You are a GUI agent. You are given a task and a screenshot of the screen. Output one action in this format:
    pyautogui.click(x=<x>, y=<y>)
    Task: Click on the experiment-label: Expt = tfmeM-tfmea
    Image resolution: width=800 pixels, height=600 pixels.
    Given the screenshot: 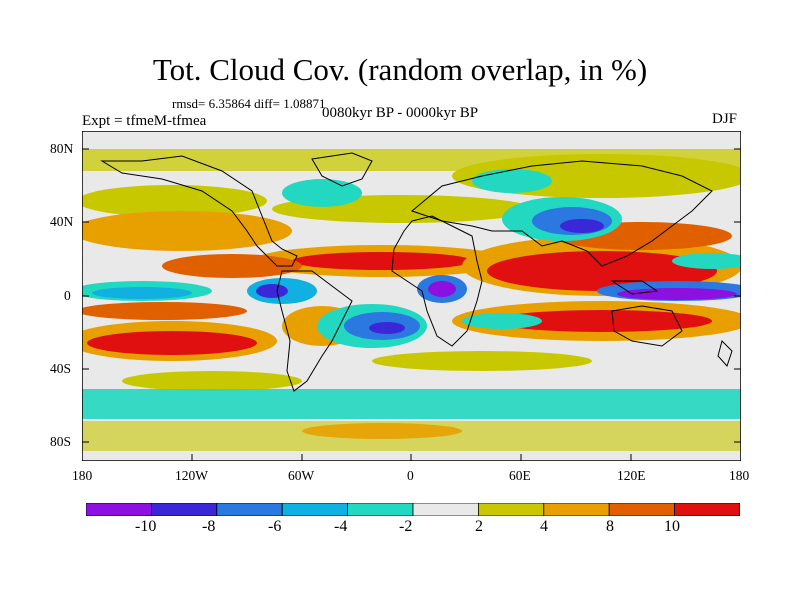 What is the action you would take?
    pyautogui.click(x=144, y=121)
    